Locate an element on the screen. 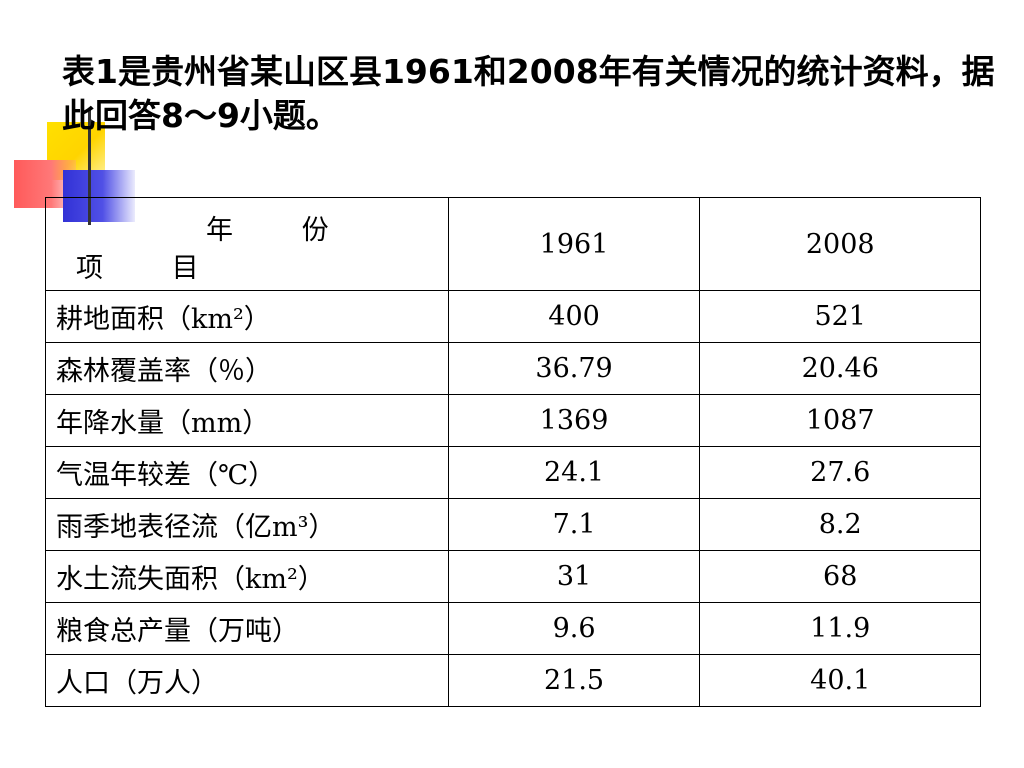  cell-2008: 11.9 is located at coordinates (840, 628).